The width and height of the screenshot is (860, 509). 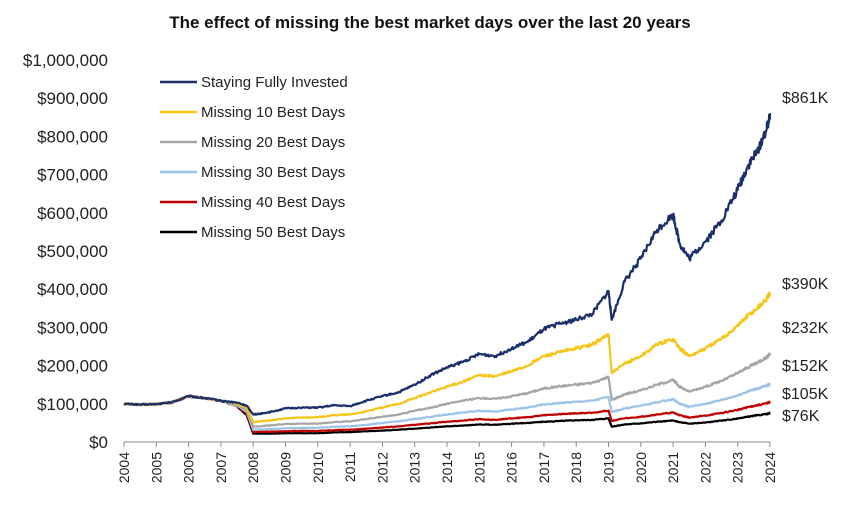 I want to click on legend-label: Staying Fully Invested, so click(x=274, y=82).